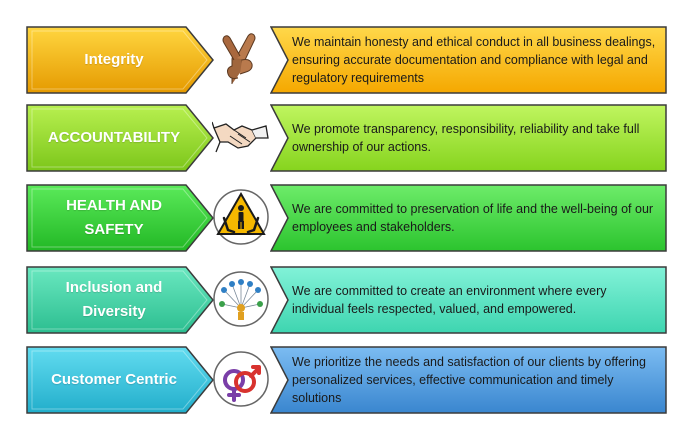 Image resolution: width=678 pixels, height=436 pixels. What do you see at coordinates (114, 299) in the screenshot?
I see `value-title: Inclusion and Diversity` at bounding box center [114, 299].